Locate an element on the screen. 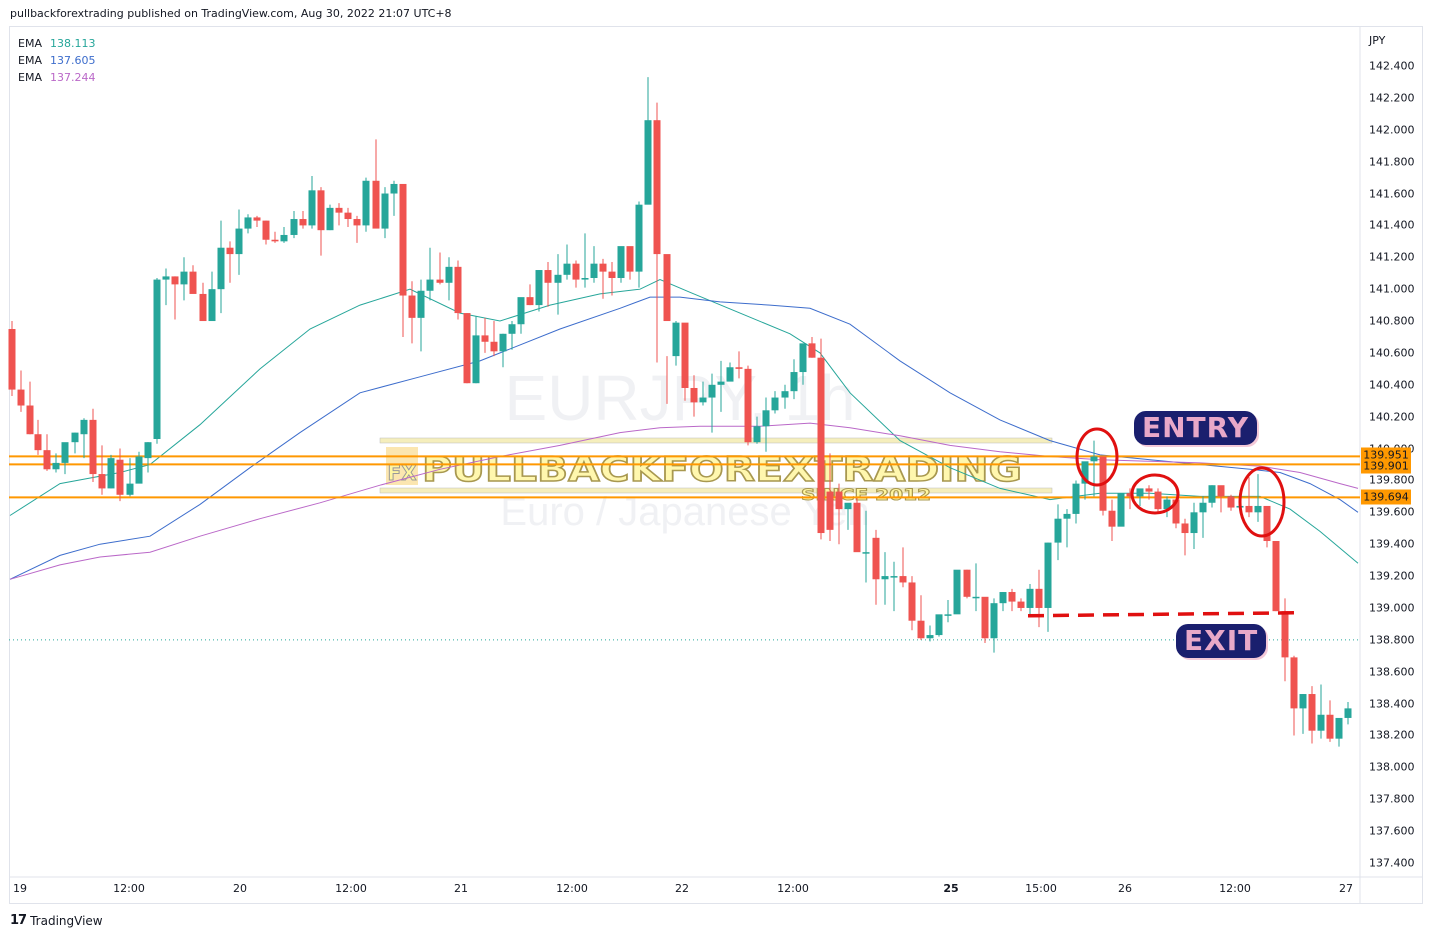 The image size is (1433, 939). legend-ema-1: EMA 138.113 is located at coordinates (57, 43).